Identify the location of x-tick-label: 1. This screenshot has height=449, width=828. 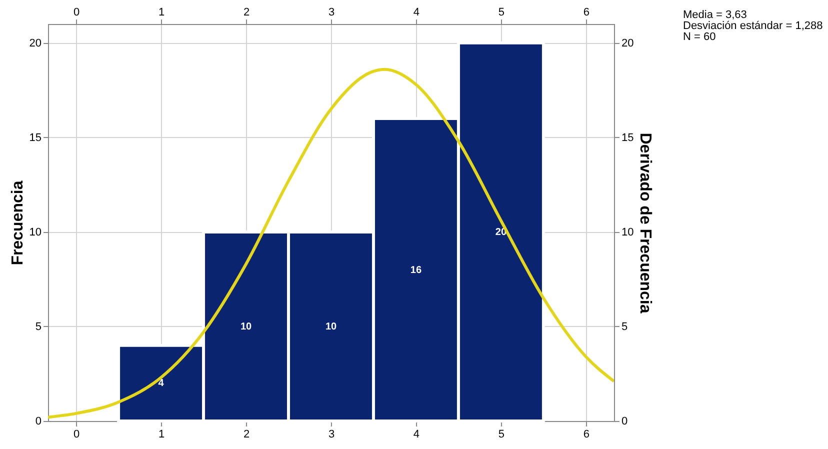
(161, 12).